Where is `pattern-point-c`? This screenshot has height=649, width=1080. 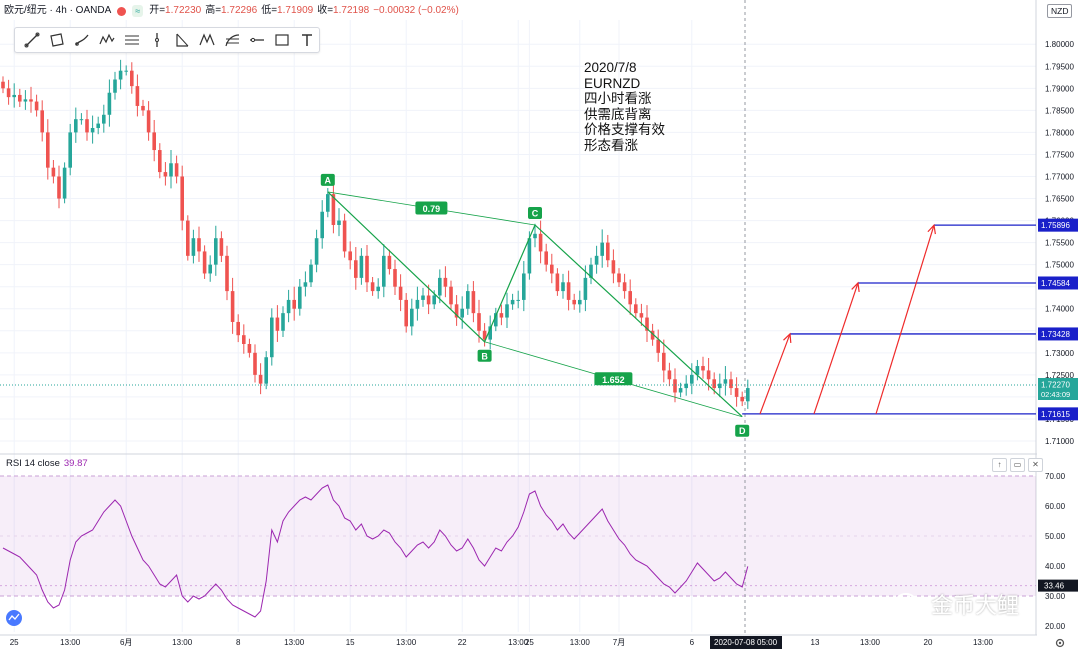 pattern-point-c is located at coordinates (535, 212).